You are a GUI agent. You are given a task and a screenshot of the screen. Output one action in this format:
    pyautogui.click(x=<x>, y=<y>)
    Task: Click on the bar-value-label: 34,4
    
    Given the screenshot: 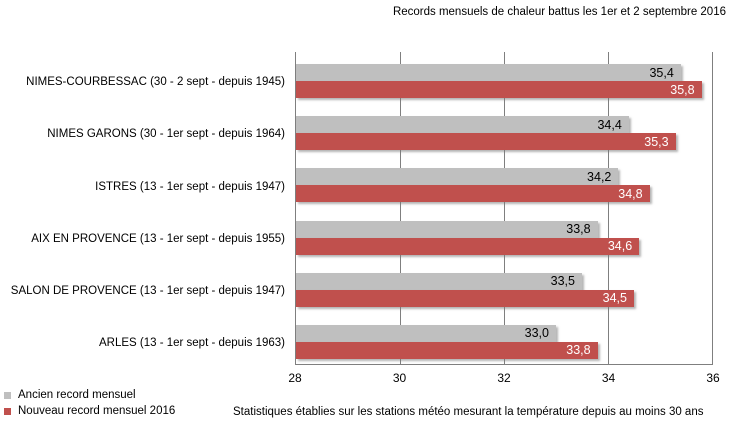 What is the action you would take?
    pyautogui.click(x=609, y=124)
    